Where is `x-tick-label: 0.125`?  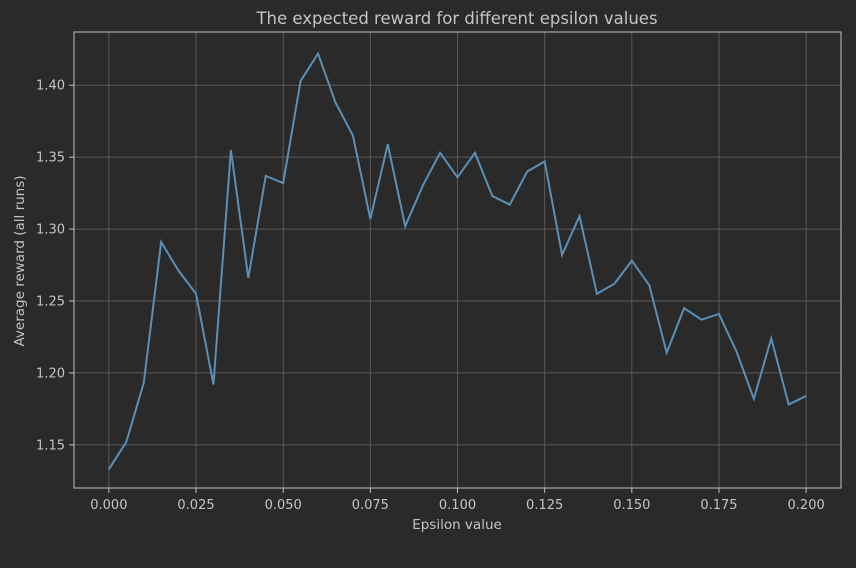 x-tick-label: 0.125 is located at coordinates (544, 505).